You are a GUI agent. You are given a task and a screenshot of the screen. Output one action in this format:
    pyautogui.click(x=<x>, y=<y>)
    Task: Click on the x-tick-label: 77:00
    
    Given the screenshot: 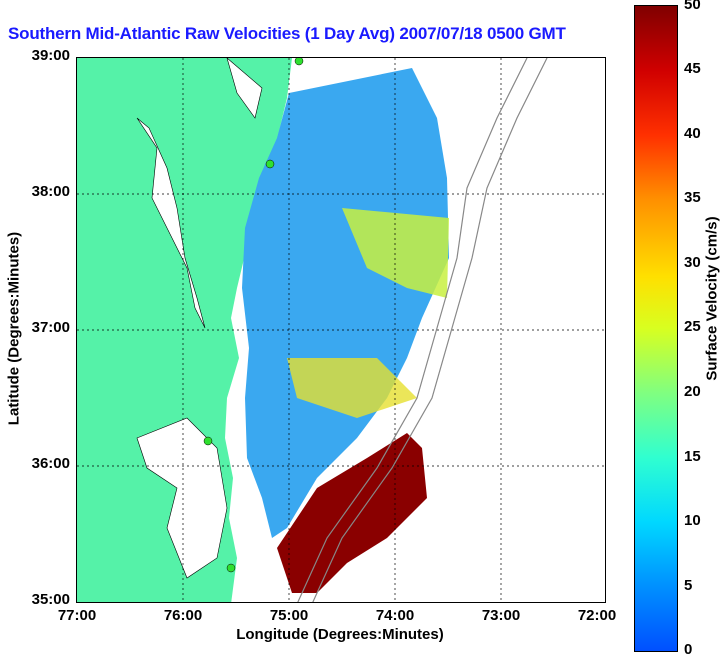 What is the action you would take?
    pyautogui.click(x=77, y=615)
    